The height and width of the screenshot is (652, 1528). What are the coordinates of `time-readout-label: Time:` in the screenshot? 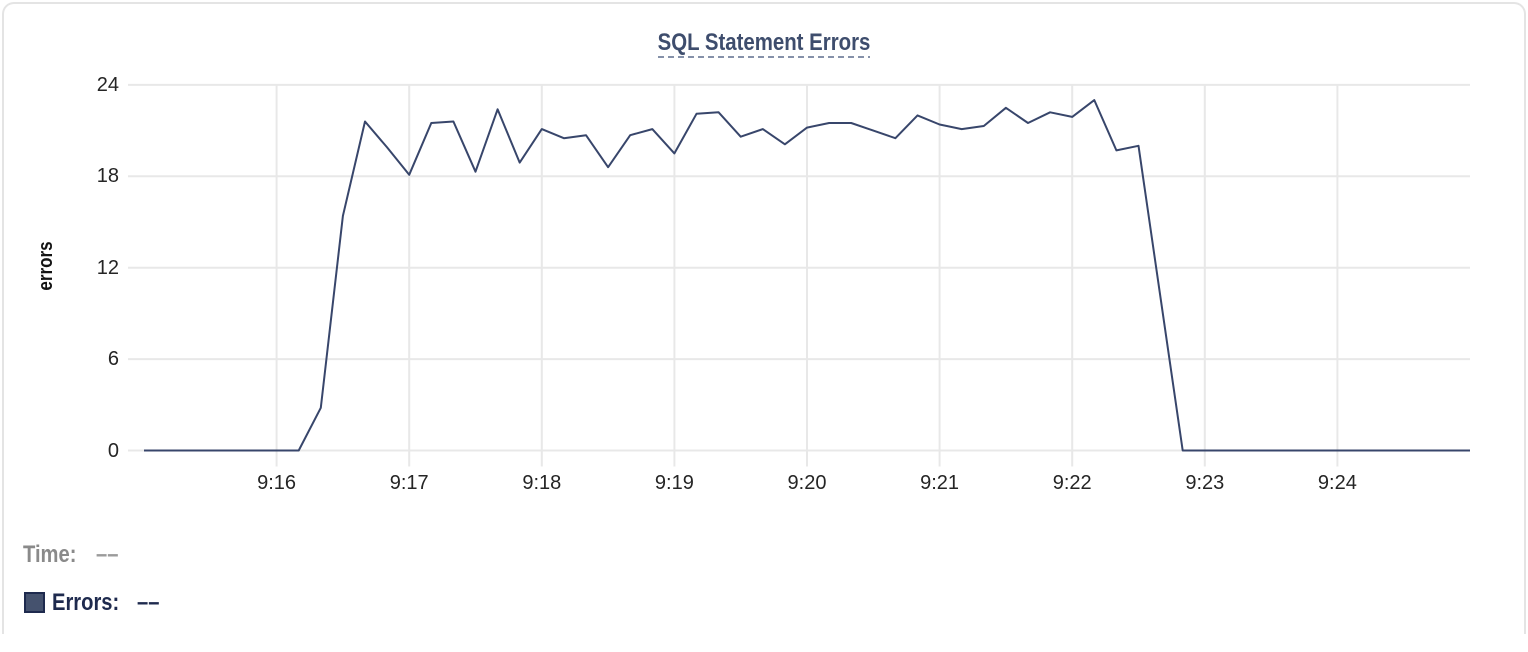 It's located at (50, 554).